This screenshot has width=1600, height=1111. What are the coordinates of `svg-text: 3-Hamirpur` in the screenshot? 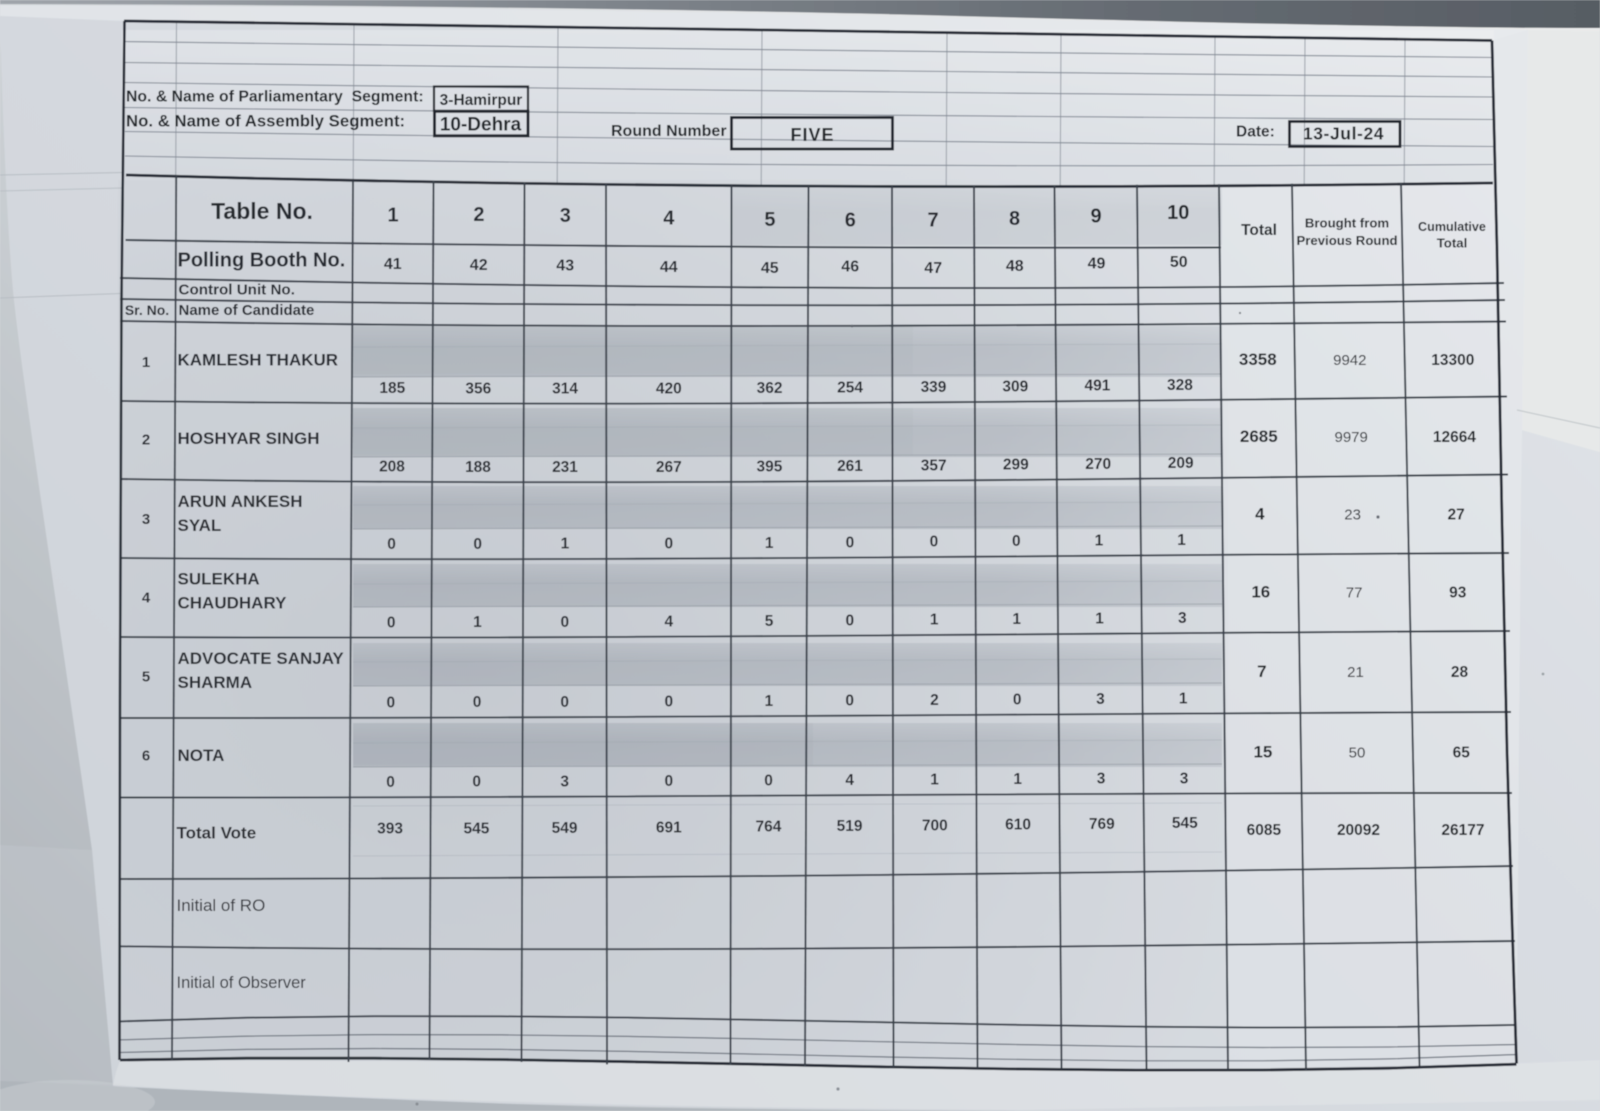 It's located at (481, 100).